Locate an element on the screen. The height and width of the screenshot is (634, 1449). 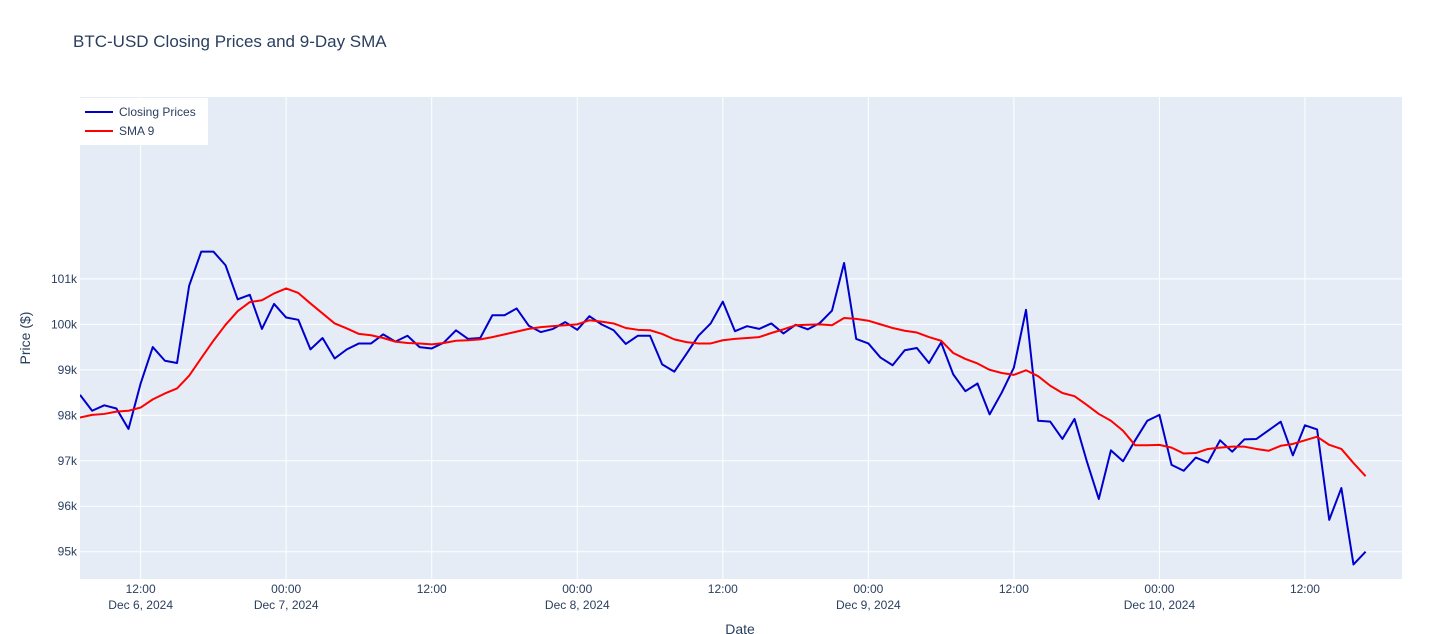
y-tick-label-97k: 97k is located at coordinates (68, 461).